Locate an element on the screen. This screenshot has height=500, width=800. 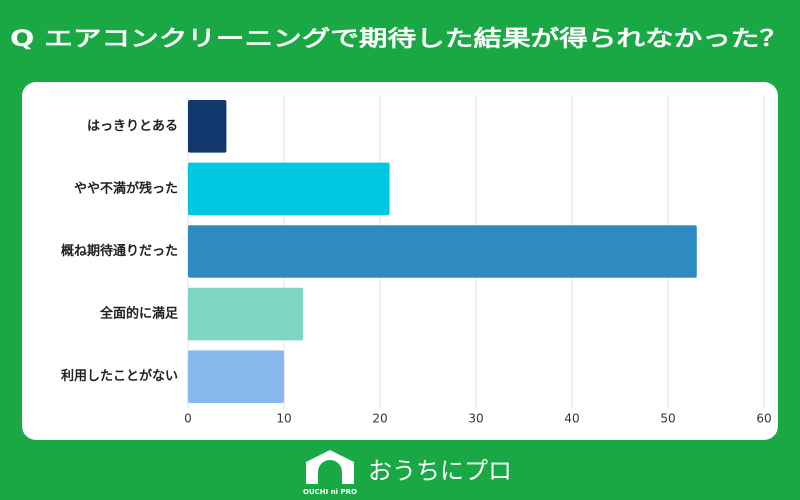
x-tick-label: 30 is located at coordinates (475, 419).